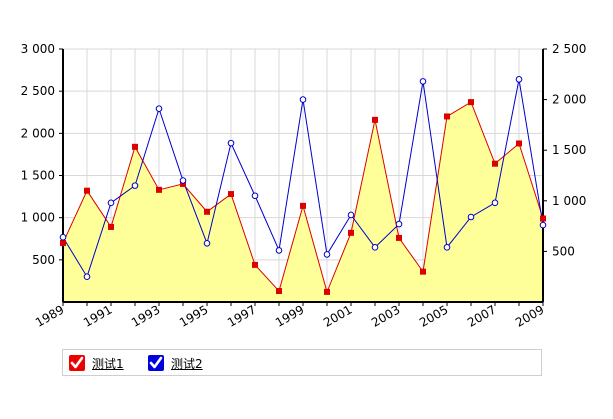  I want to click on right-tick-label: 2 500, so click(569, 49).